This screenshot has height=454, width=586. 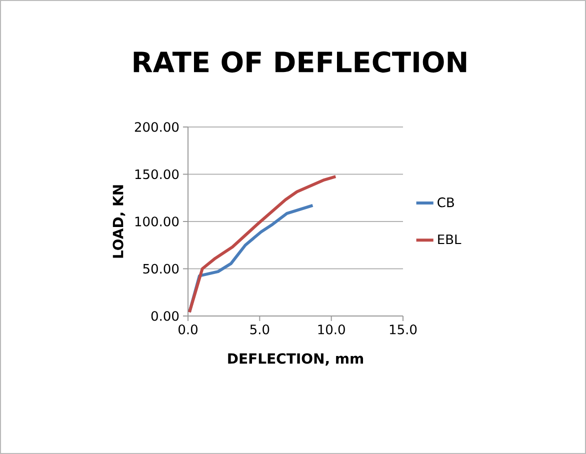 What do you see at coordinates (161, 269) in the screenshot?
I see `y-tick-label: 50.00` at bounding box center [161, 269].